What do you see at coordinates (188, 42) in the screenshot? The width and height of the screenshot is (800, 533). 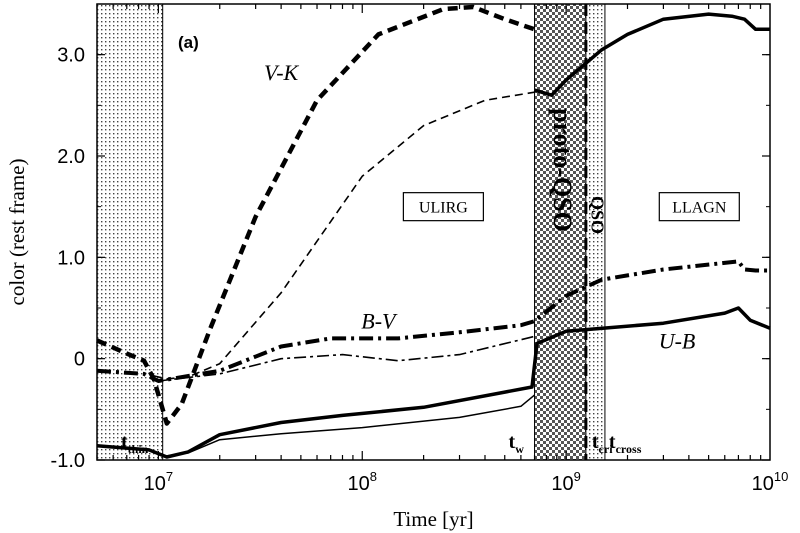 I see `panel-label: (a)` at bounding box center [188, 42].